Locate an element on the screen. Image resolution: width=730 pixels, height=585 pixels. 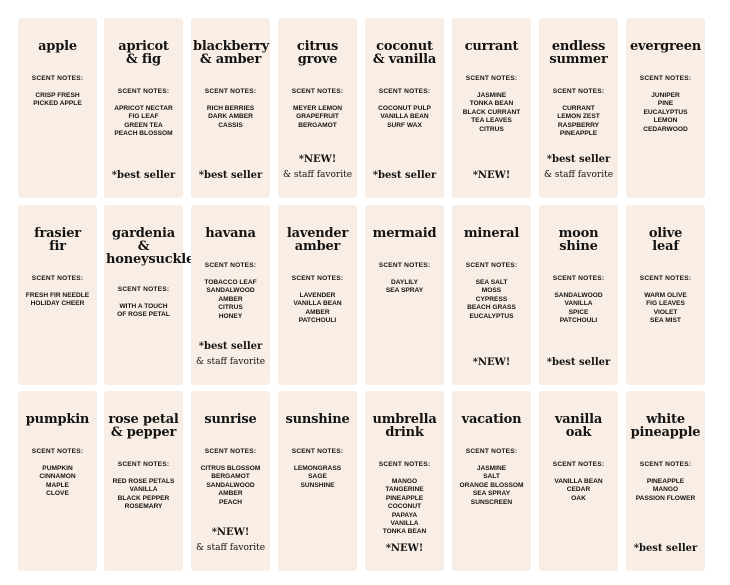
scent-name: coconut & vanilla is located at coordinates (404, 53).